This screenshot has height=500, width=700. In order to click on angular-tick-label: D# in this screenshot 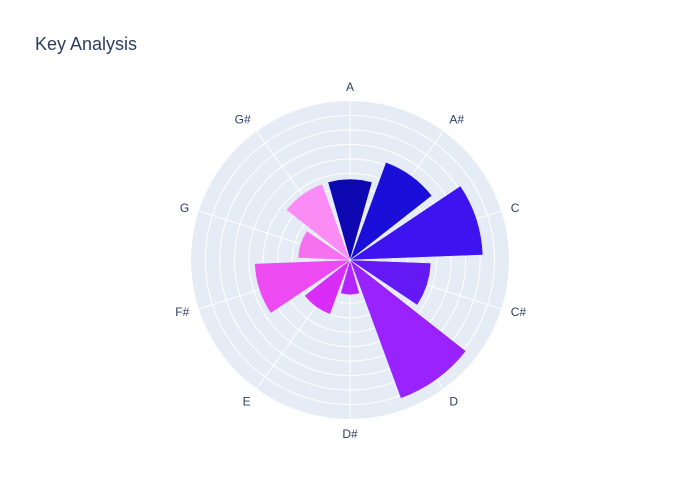, I will do `click(350, 434)`.